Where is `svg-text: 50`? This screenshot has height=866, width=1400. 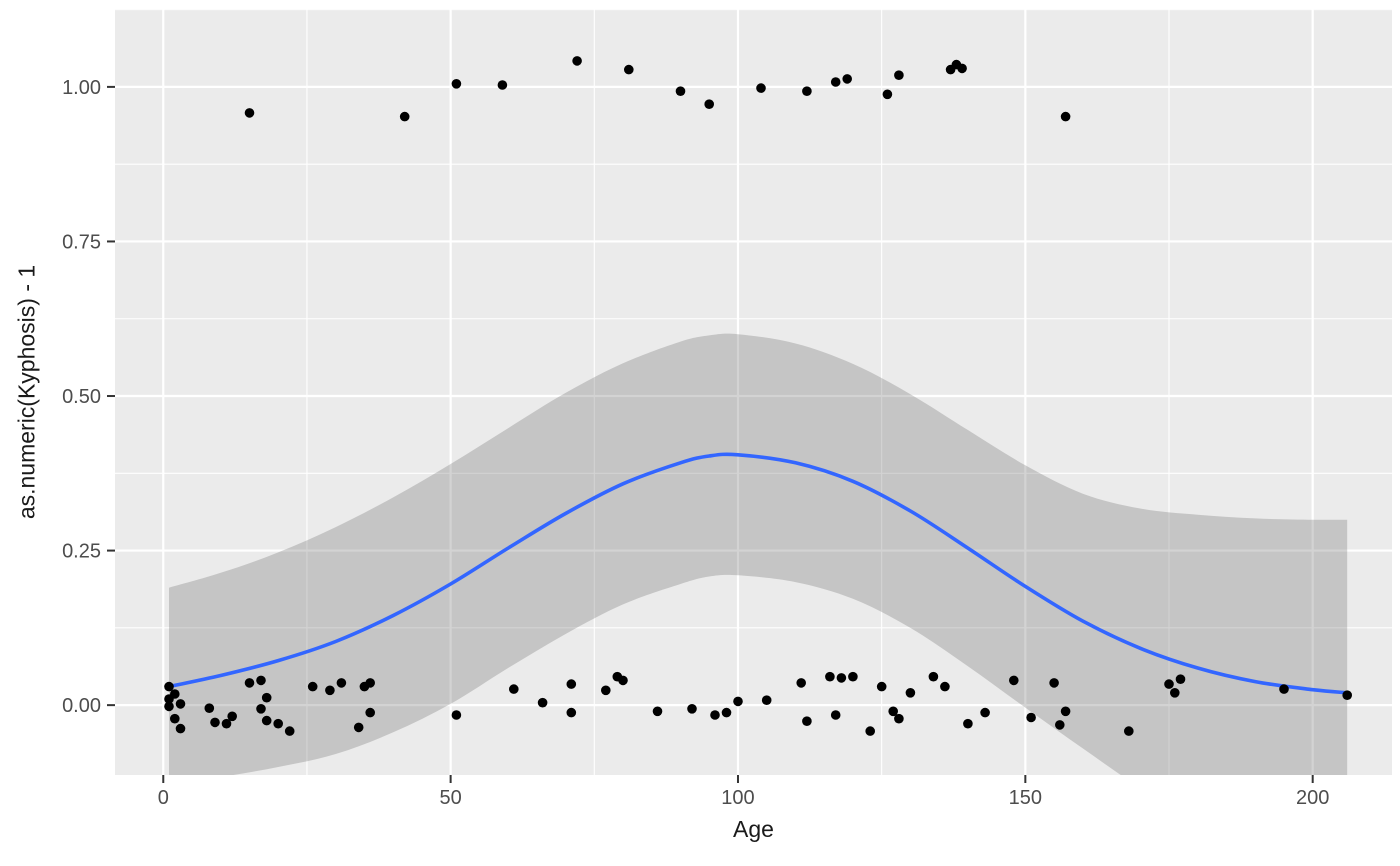 svg-text: 50 is located at coordinates (451, 798).